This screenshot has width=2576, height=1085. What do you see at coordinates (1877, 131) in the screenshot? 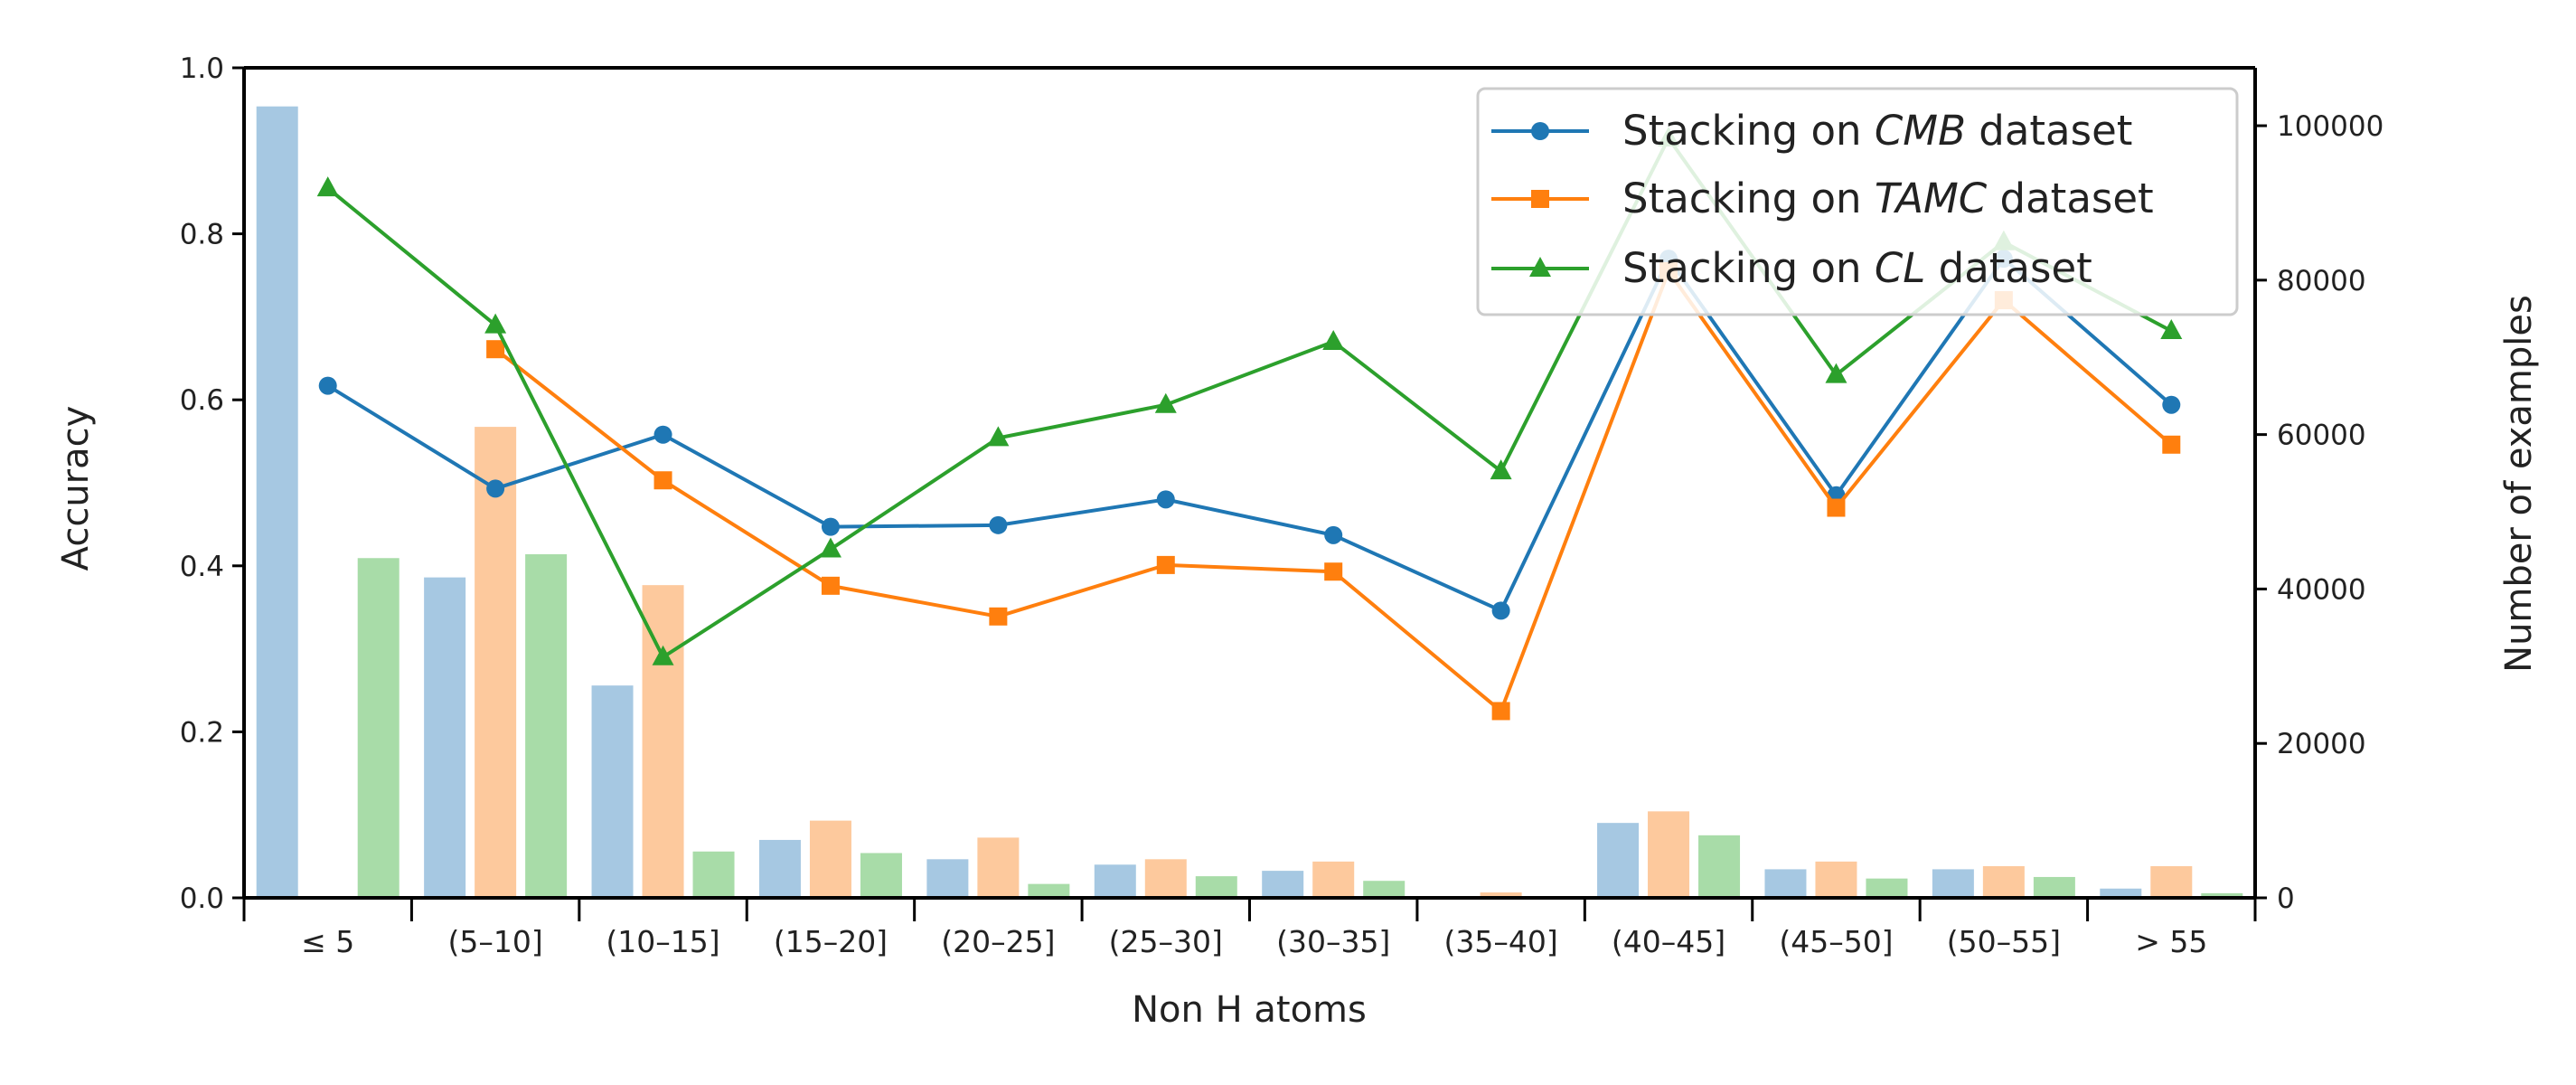
I see `legend-label: Stacking on CMB dataset` at bounding box center [1877, 131].